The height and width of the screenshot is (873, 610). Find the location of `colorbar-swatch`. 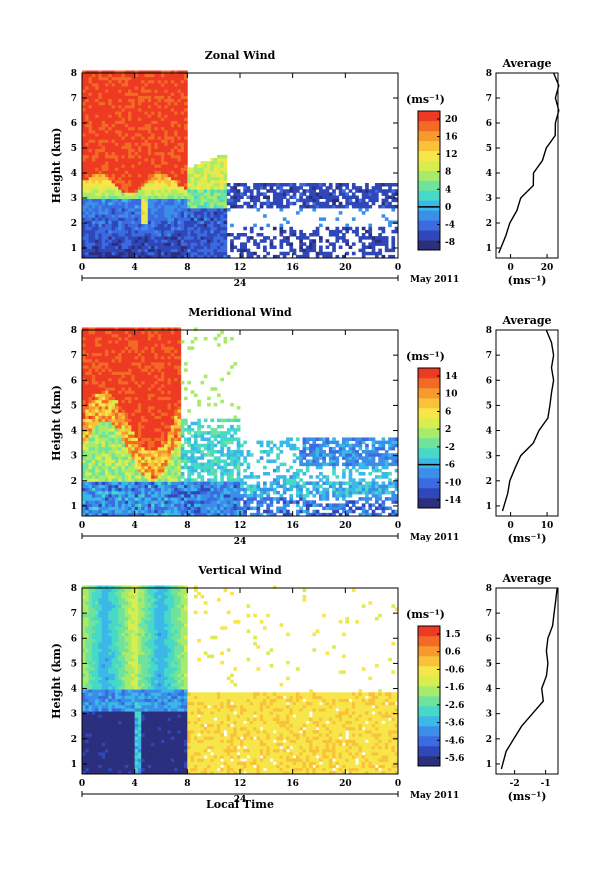

colorbar-swatch is located at coordinates (429, 126).